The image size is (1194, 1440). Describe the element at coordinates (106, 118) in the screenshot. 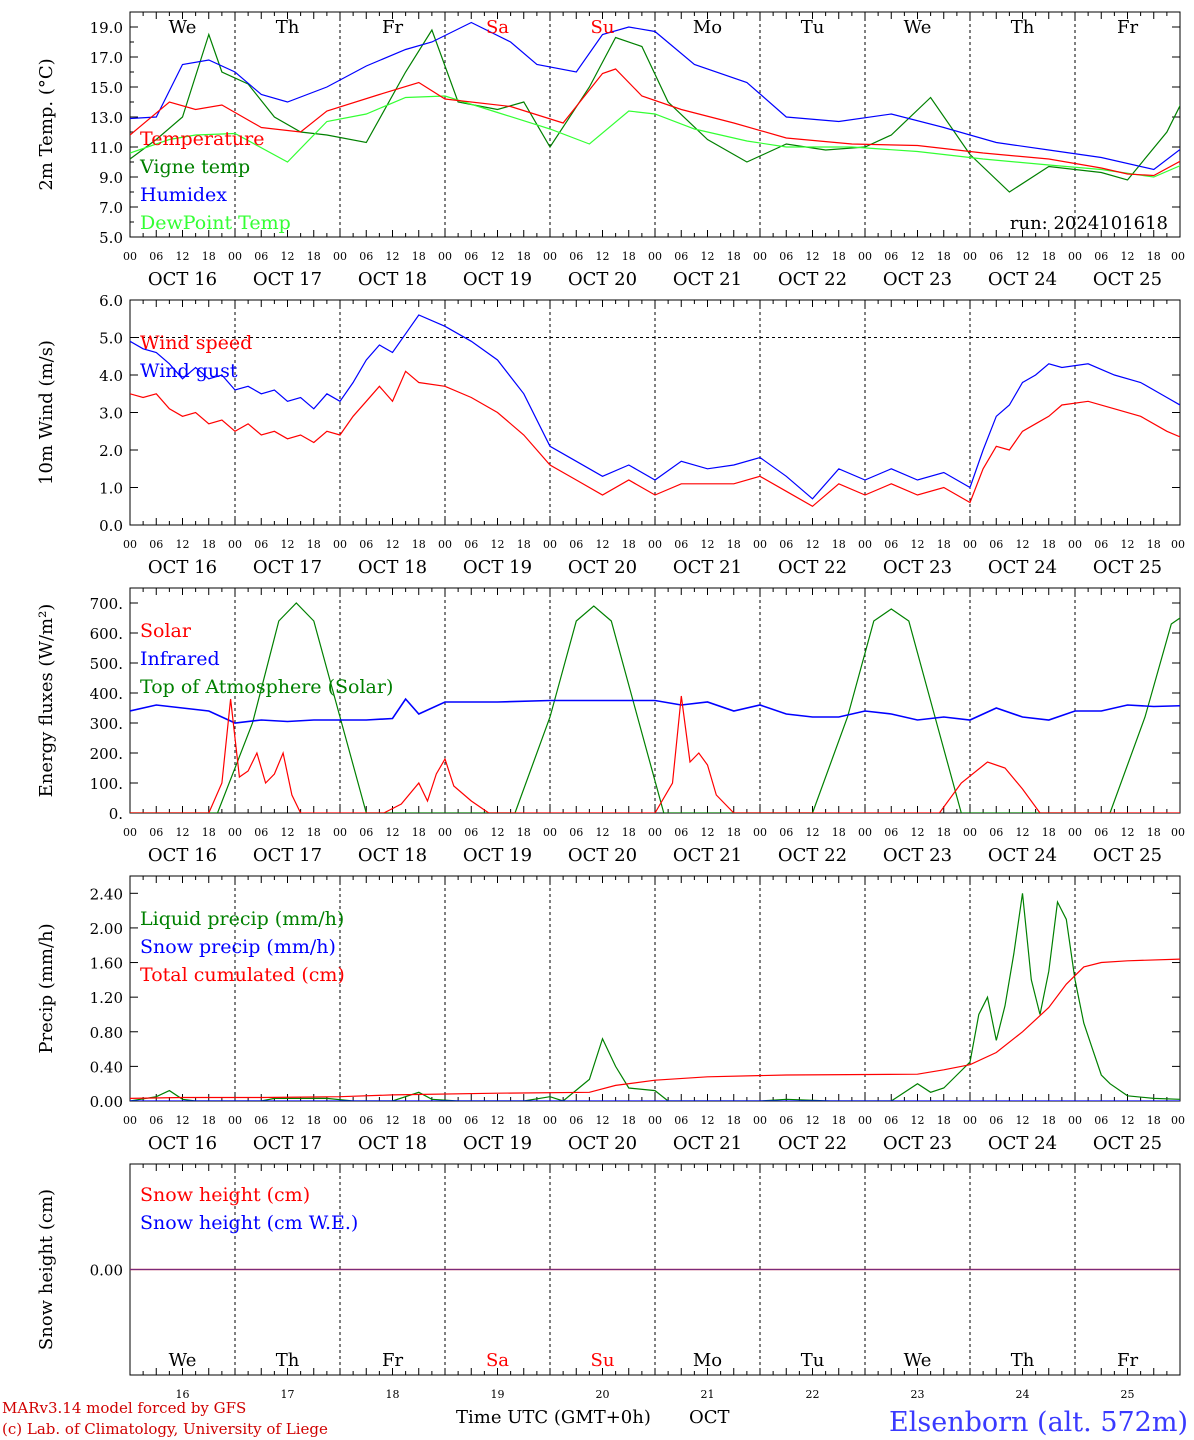

I see `y-tick-label: 13.0` at that location.